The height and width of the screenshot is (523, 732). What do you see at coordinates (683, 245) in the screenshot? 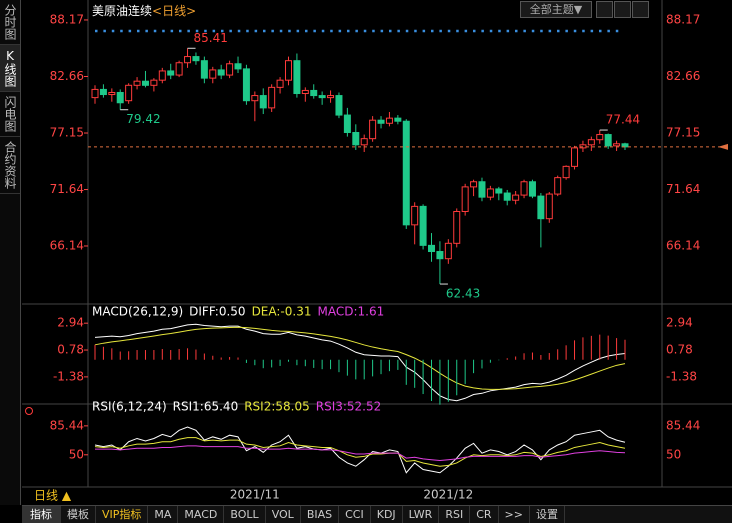
I see `y-tick-label: 66.14` at bounding box center [683, 245].